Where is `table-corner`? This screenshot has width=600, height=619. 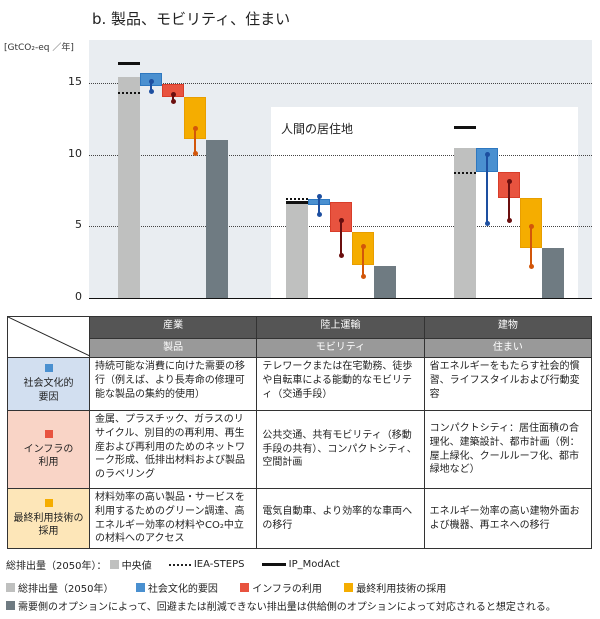 table-corner is located at coordinates (48, 337).